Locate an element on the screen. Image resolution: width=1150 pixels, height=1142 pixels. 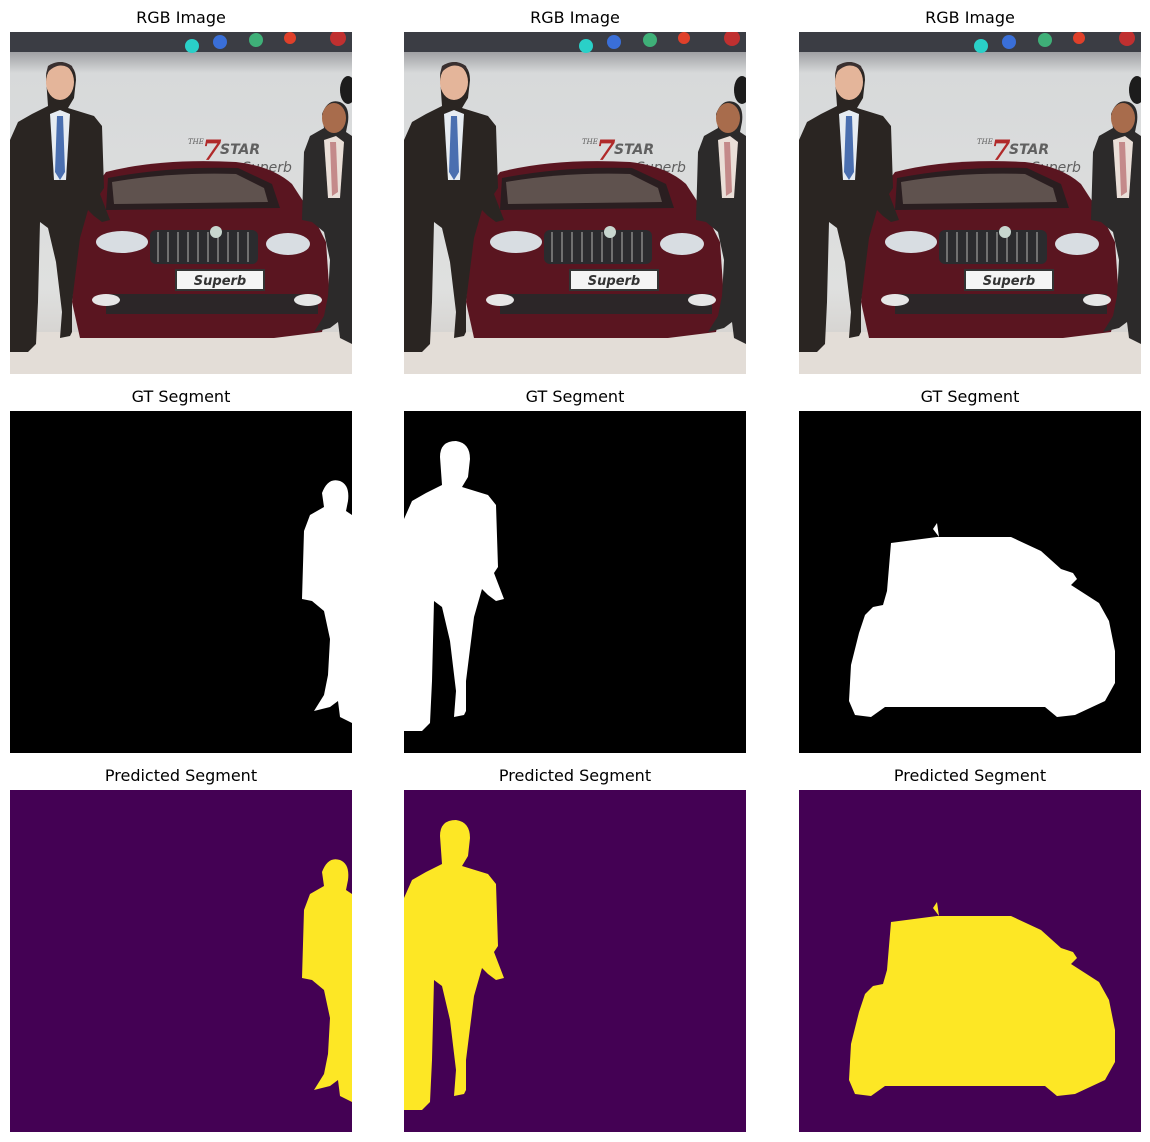
gt-segment-panel-right-person is located at coordinates (181, 582).